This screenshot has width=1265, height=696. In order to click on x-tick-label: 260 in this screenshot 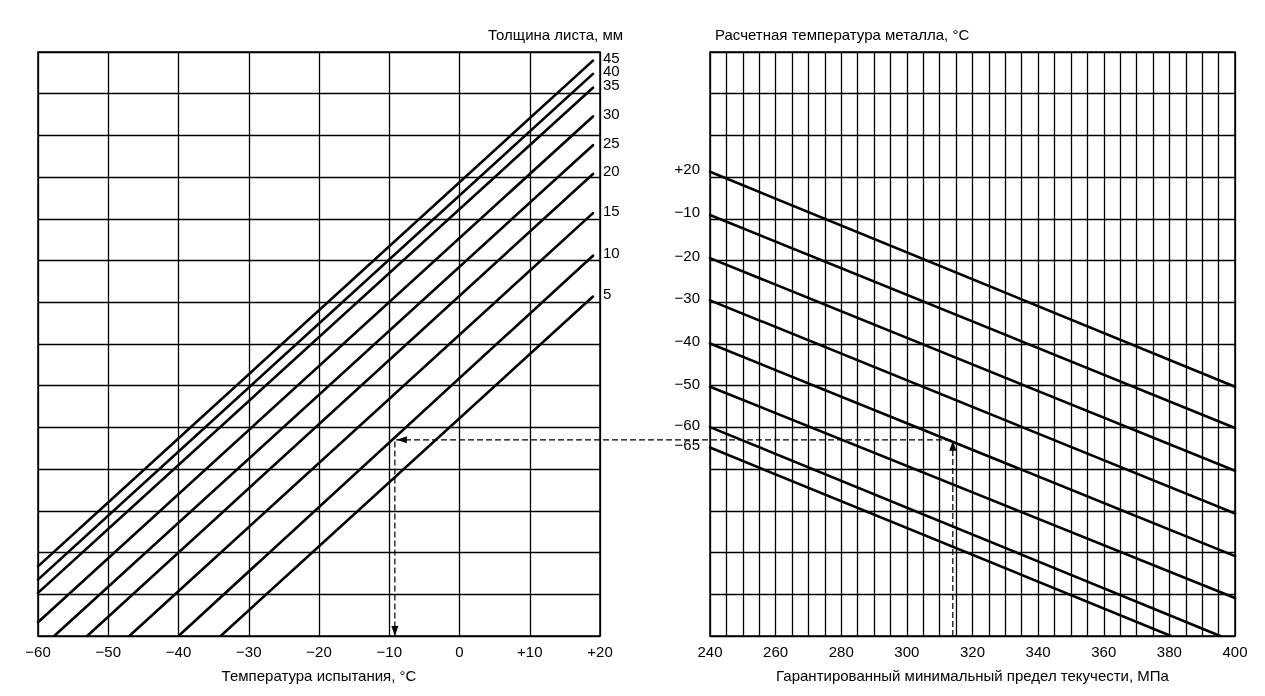, I will do `click(776, 651)`.